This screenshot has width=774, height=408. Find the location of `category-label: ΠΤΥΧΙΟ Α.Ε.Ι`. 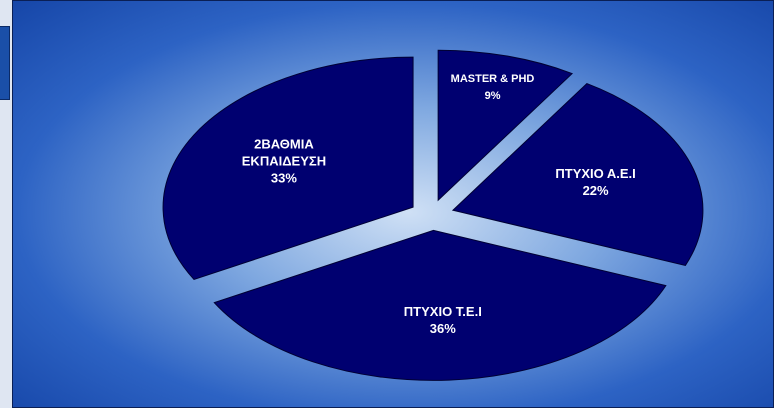

category-label: ΠΤΥΧΙΟ Α.Ε.Ι is located at coordinates (595, 174).